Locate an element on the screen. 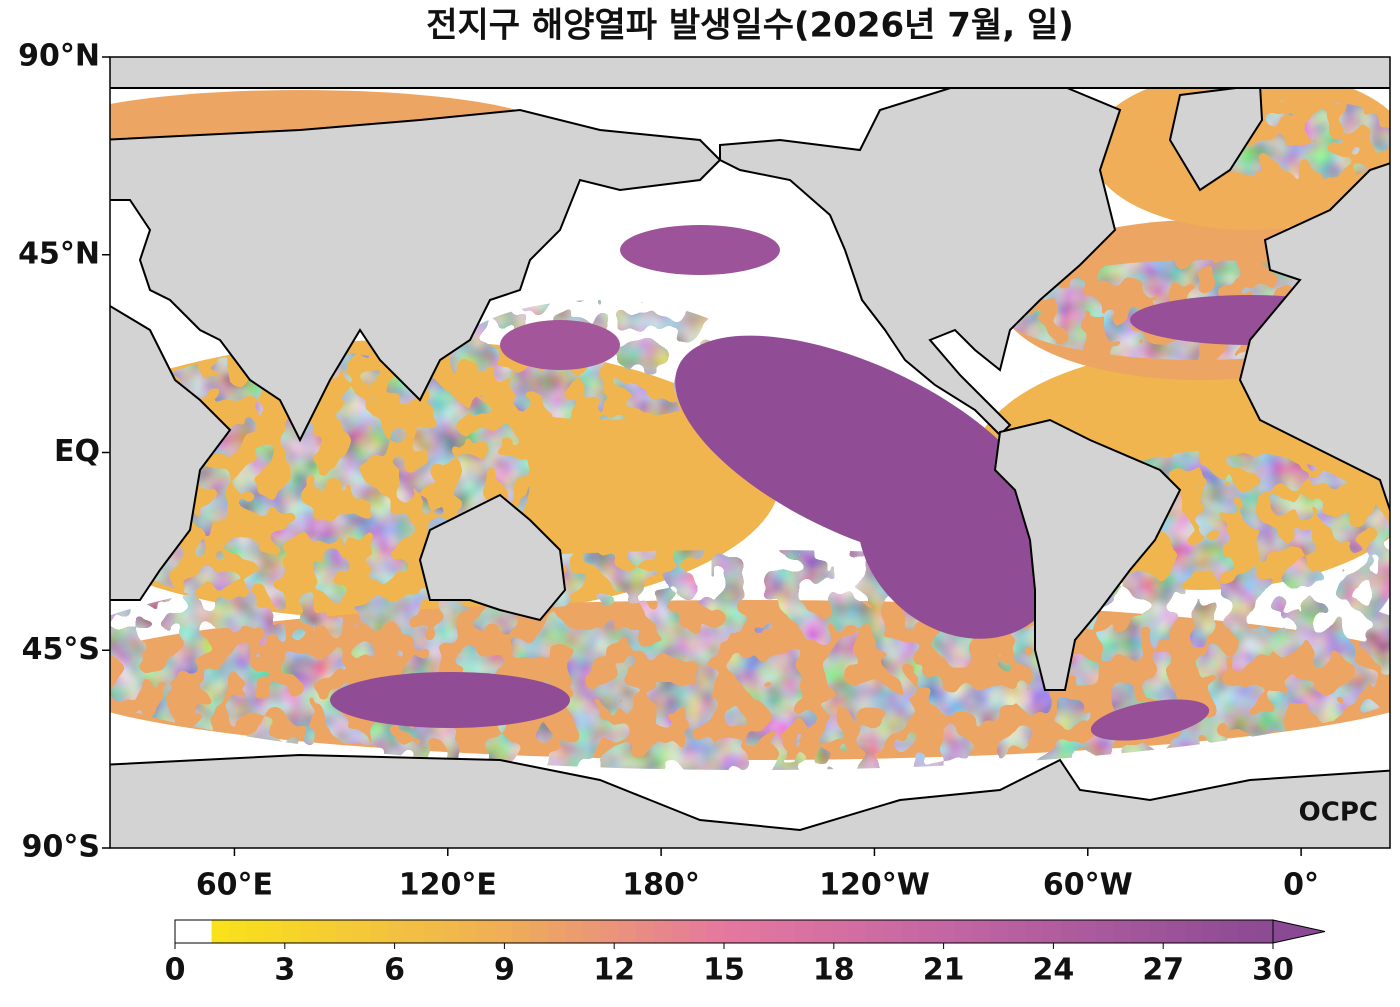 The image size is (1400, 1007). y-tick-label: EQ is located at coordinates (77, 451).